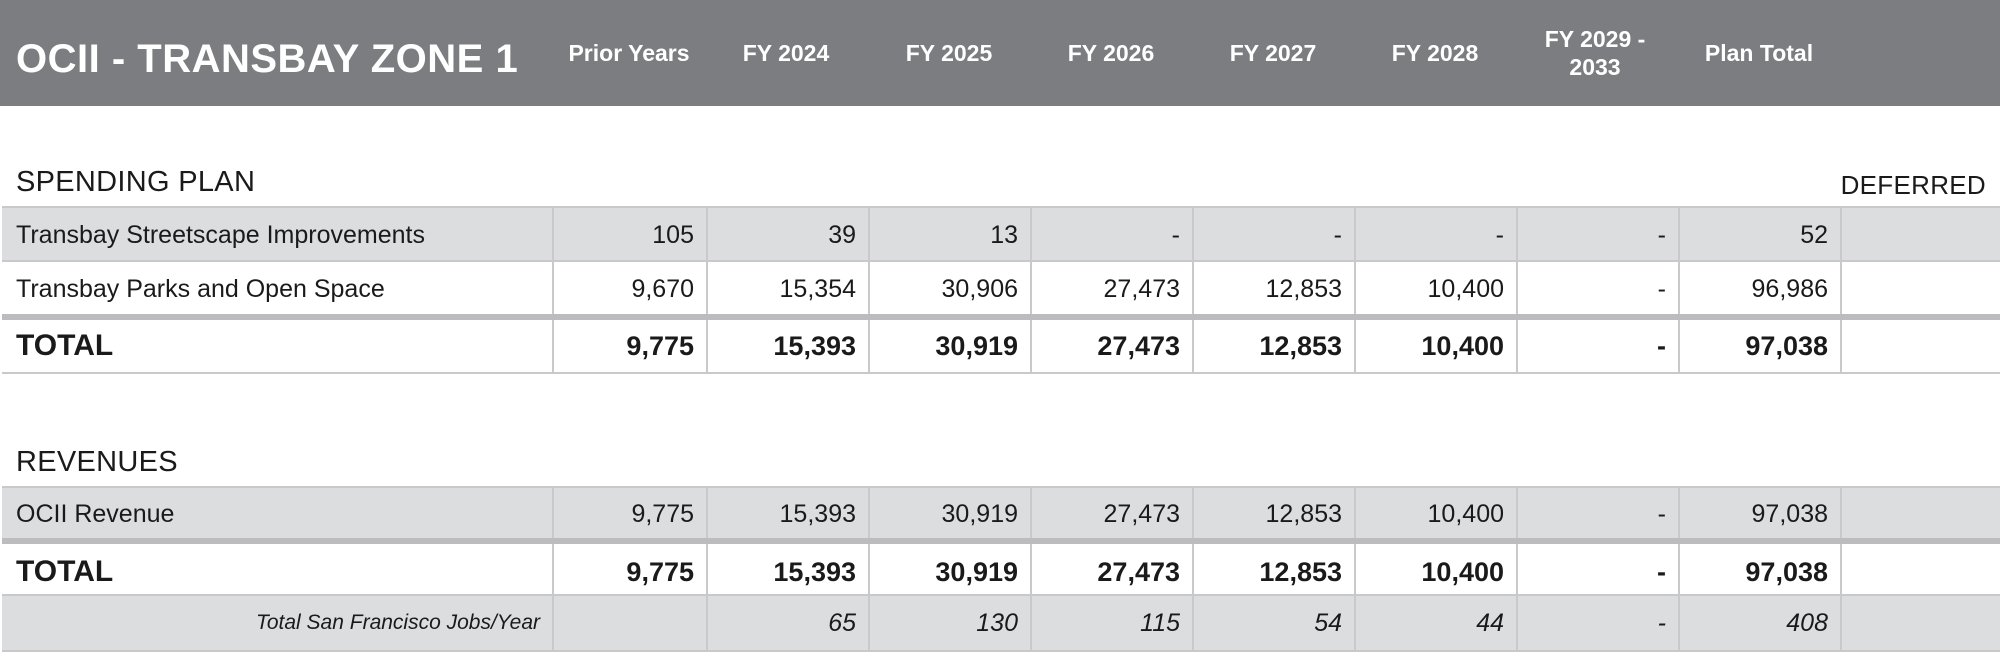  What do you see at coordinates (1435, 623) in the screenshot?
I see `cell-fy2028: 44` at bounding box center [1435, 623].